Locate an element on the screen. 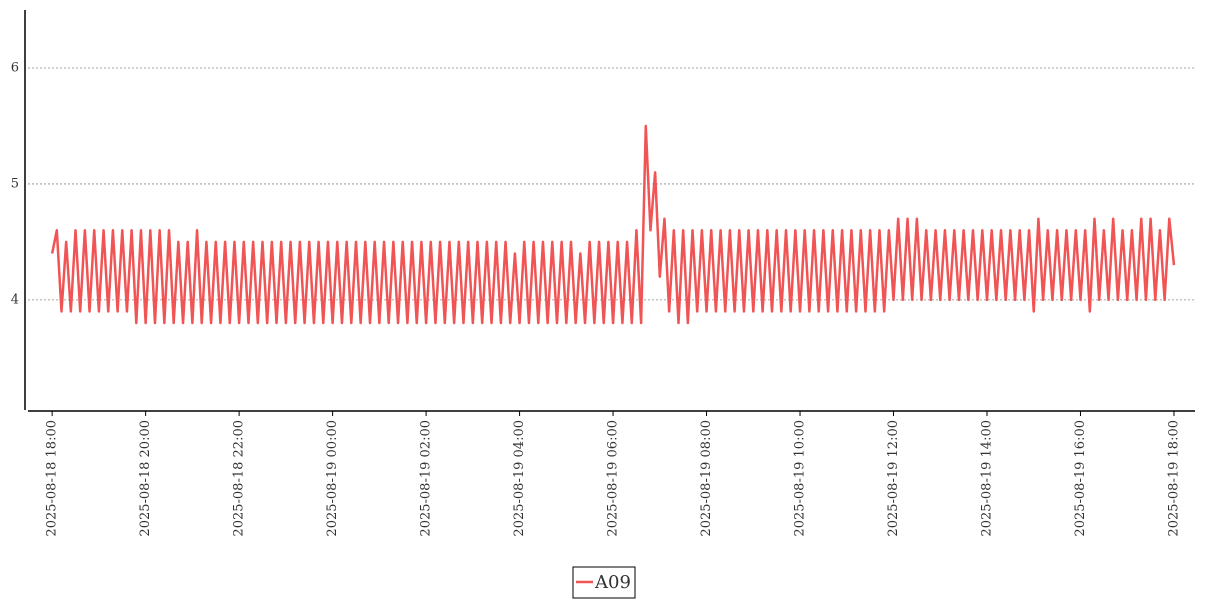 This screenshot has width=1207, height=600. x-tick-label: 2025-08-19 00:00 is located at coordinates (332, 478).